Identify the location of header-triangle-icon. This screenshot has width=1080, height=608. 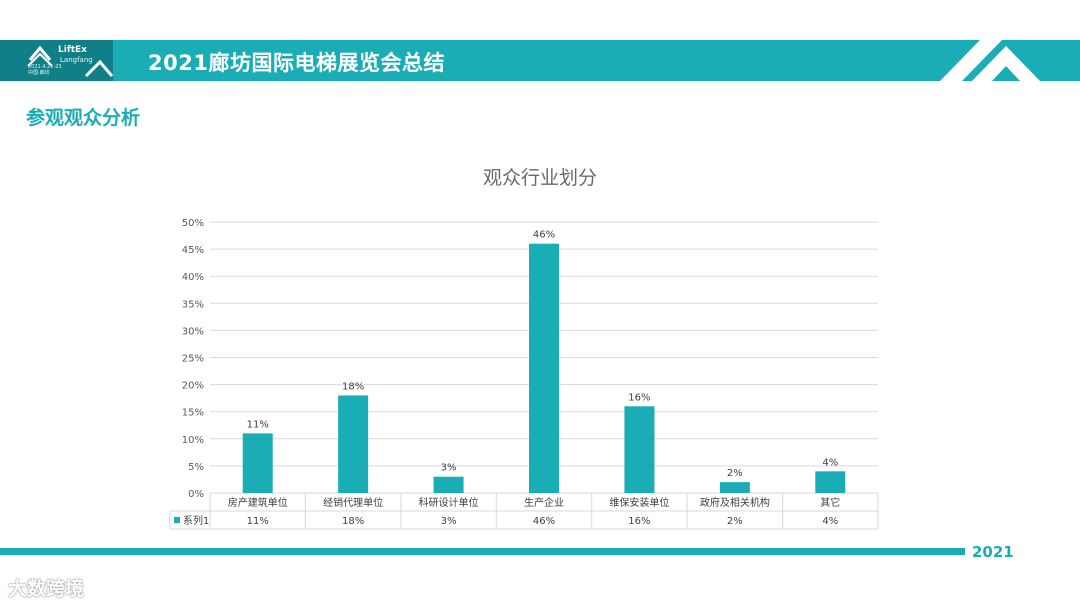
(990, 60).